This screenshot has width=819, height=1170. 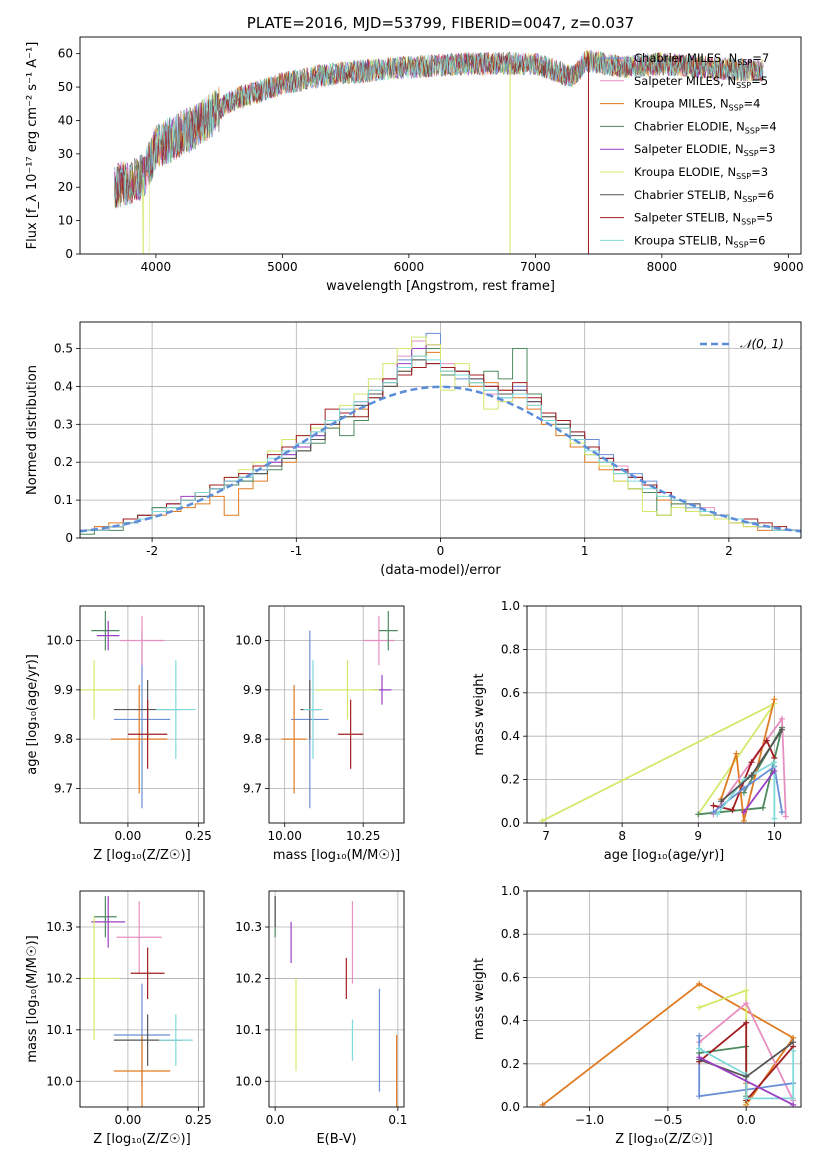 What do you see at coordinates (65, 154) in the screenshot?
I see `y-tick-label: 30` at bounding box center [65, 154].